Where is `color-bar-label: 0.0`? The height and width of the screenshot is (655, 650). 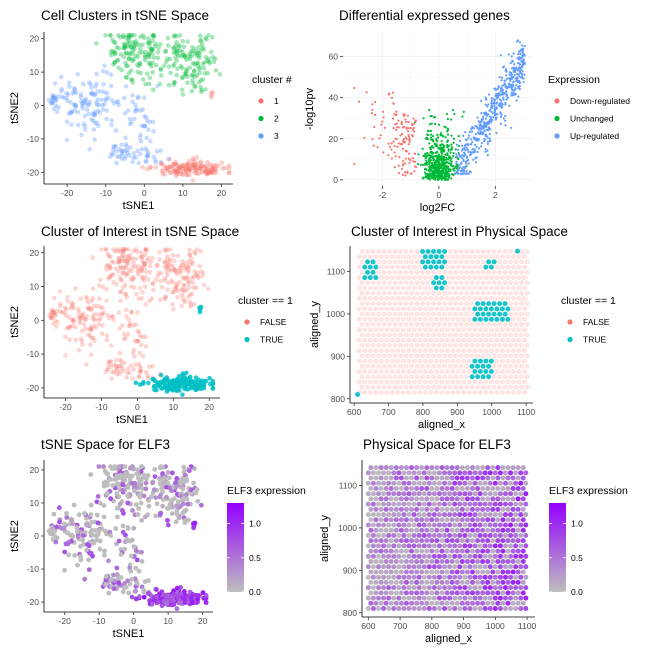 color-bar-label: 0.0 is located at coordinates (255, 592).